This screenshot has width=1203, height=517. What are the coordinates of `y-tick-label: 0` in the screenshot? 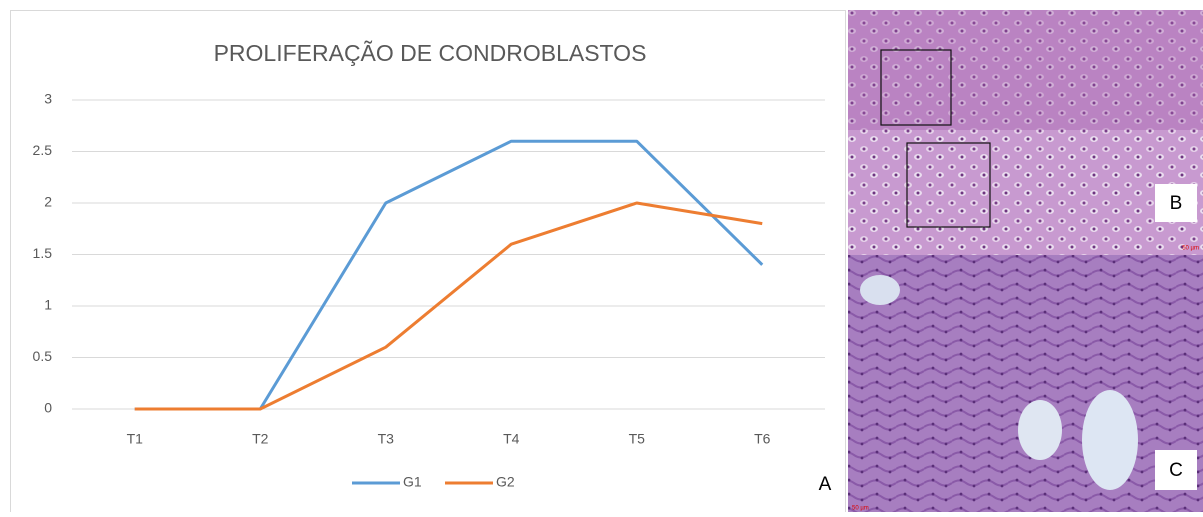 It's located at (48, 408).